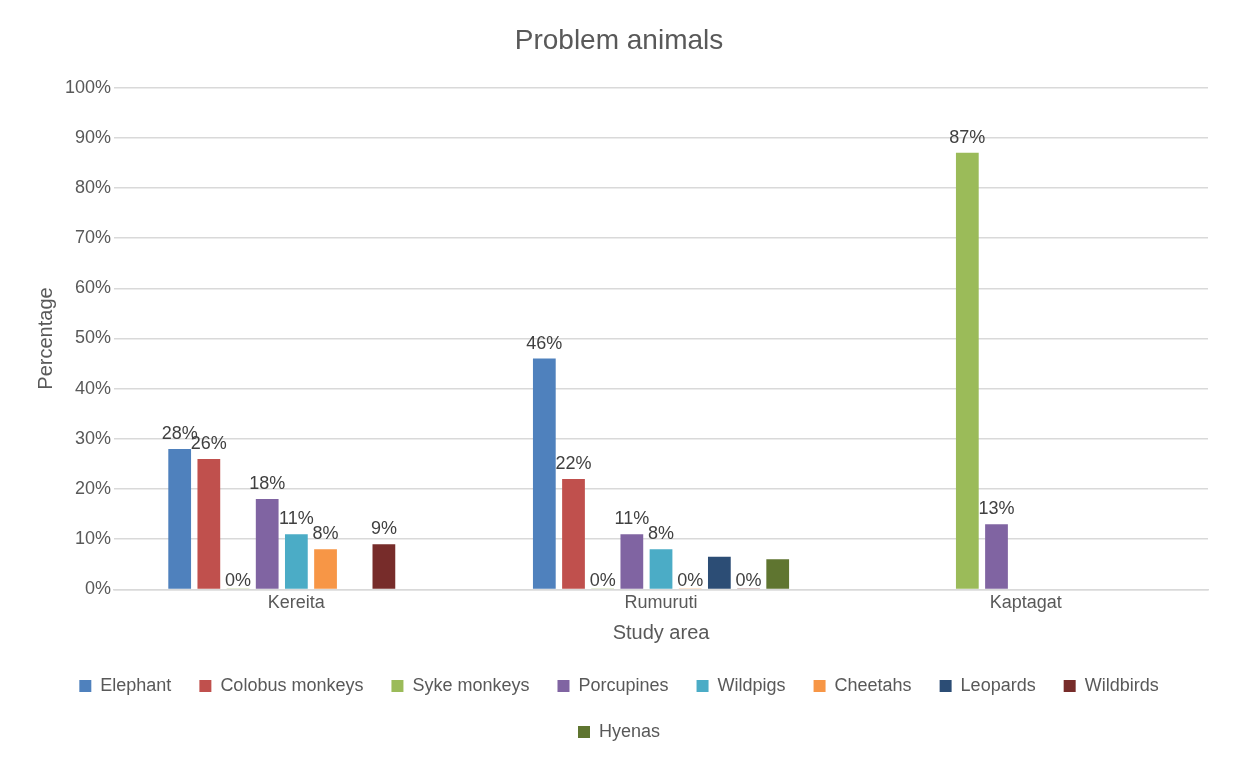 Image resolution: width=1238 pixels, height=761 pixels. Describe the element at coordinates (573, 462) in the screenshot. I see `data-label: 22%` at that location.